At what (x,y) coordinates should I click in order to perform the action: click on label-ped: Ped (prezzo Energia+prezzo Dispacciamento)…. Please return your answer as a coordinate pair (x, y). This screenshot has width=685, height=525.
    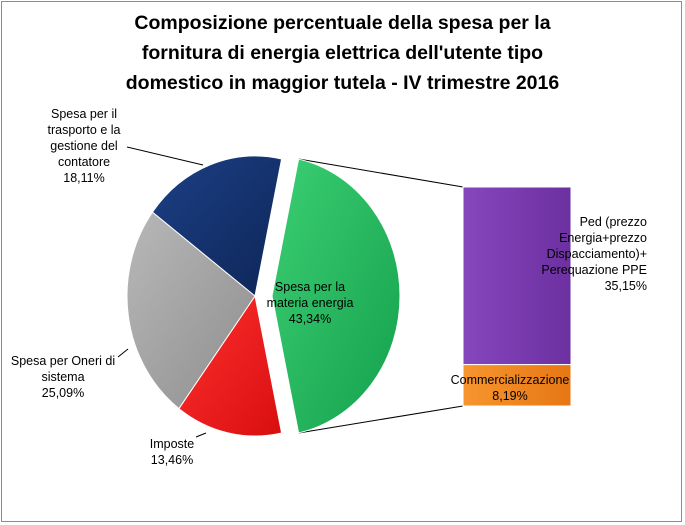
    Looking at the image, I should click on (594, 254).